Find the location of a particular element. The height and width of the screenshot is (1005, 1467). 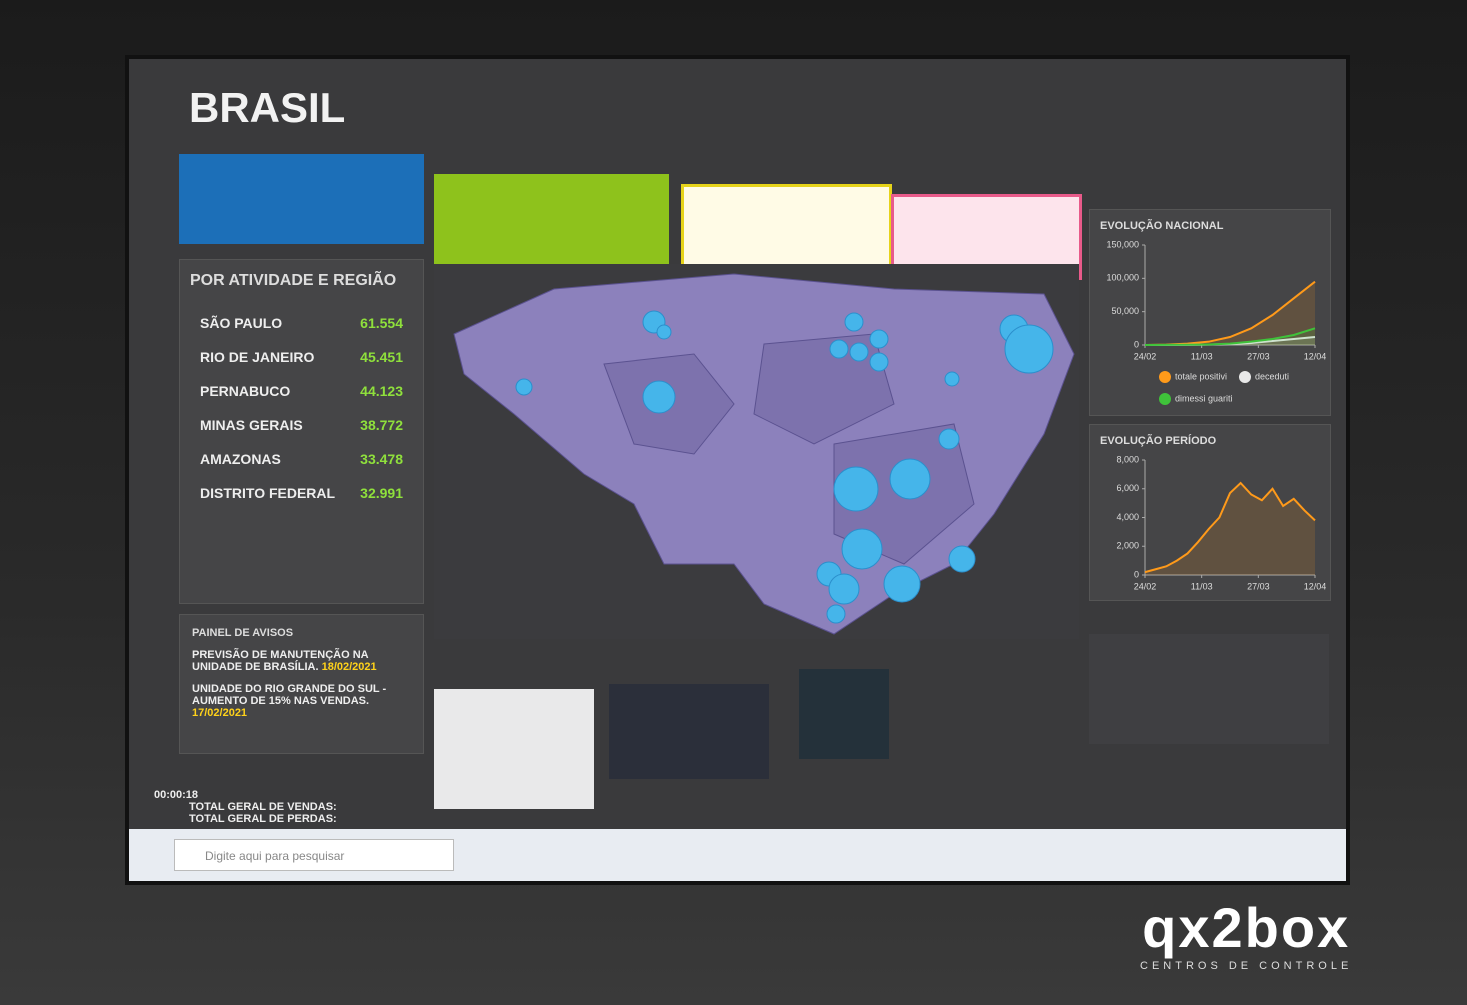

brand-tagline: CENTROS DE CONTROLE is located at coordinates (1246, 966).